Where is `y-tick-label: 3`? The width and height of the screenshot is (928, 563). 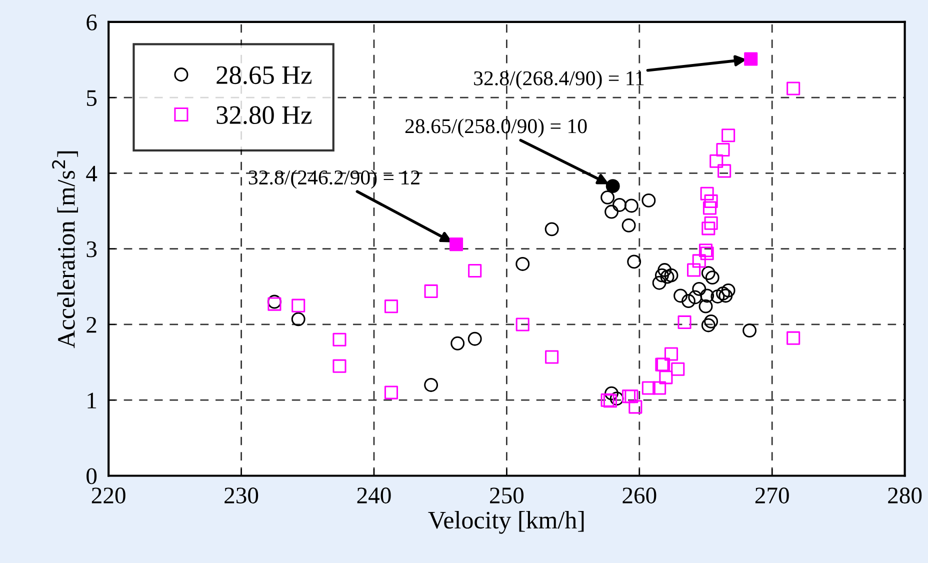
y-tick-label: 3 is located at coordinates (91, 249).